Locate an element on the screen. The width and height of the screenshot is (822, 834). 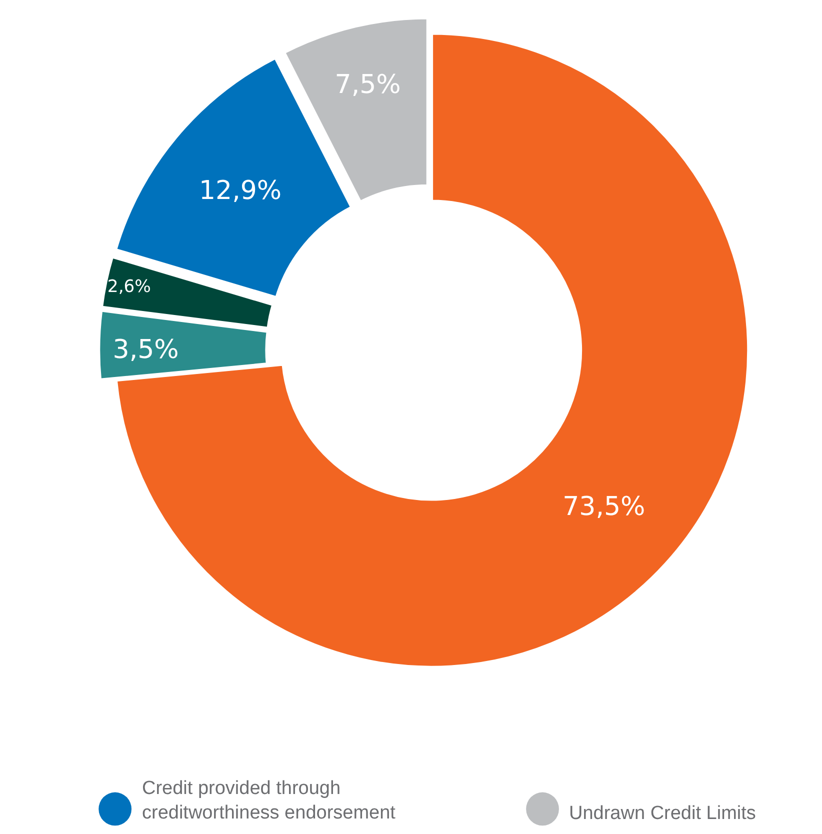
data-label: 2,6% is located at coordinates (129, 286).